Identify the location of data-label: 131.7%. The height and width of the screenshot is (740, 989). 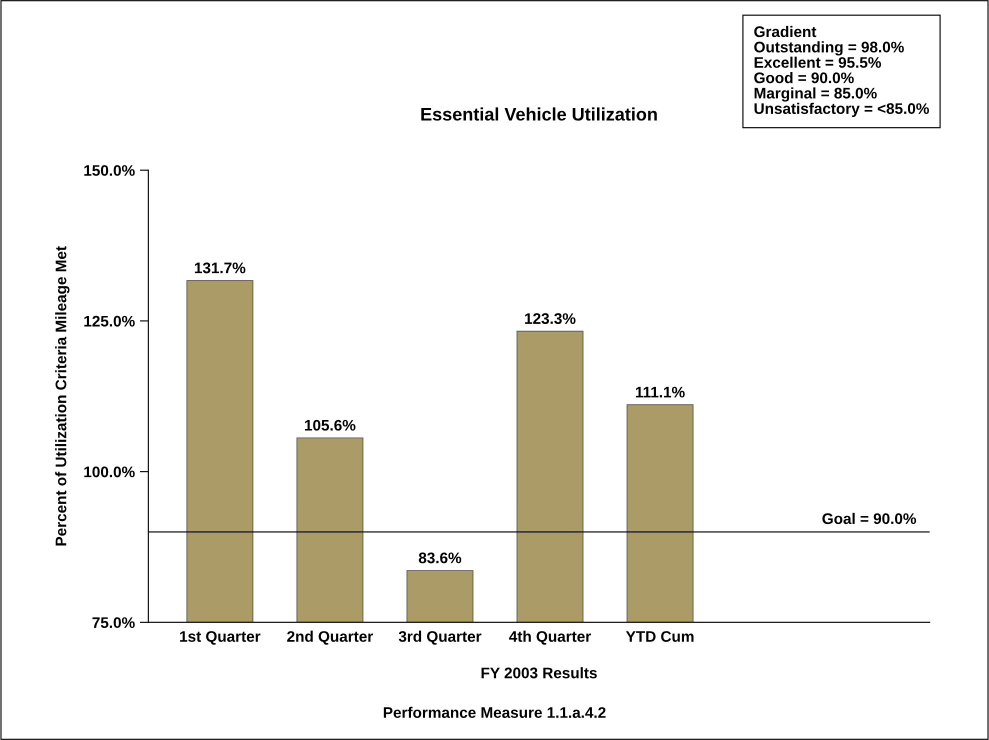
(220, 268).